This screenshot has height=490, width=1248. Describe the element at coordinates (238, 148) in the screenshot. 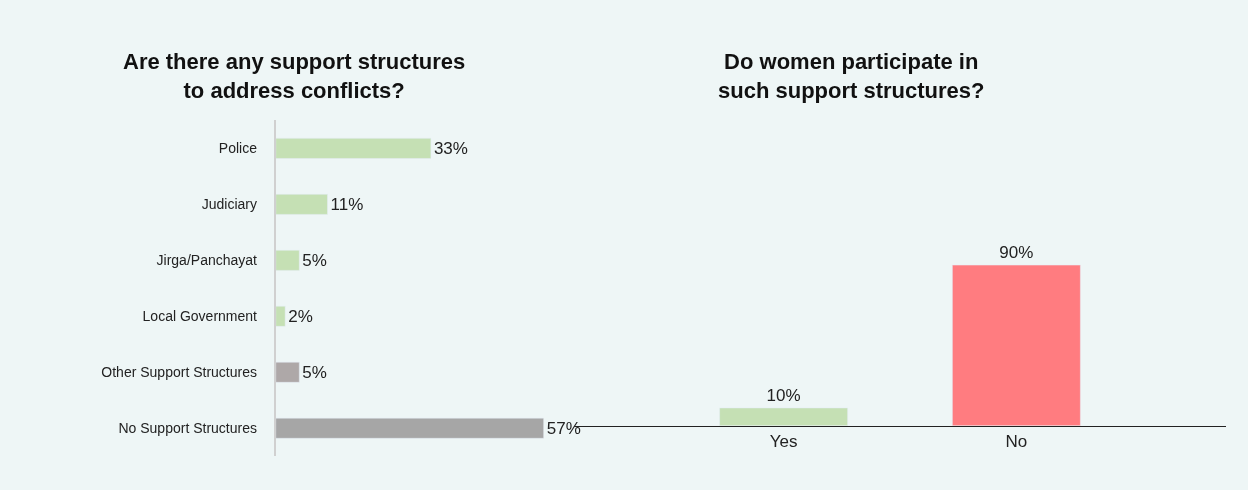

I see `y-tick-label: Police` at that location.